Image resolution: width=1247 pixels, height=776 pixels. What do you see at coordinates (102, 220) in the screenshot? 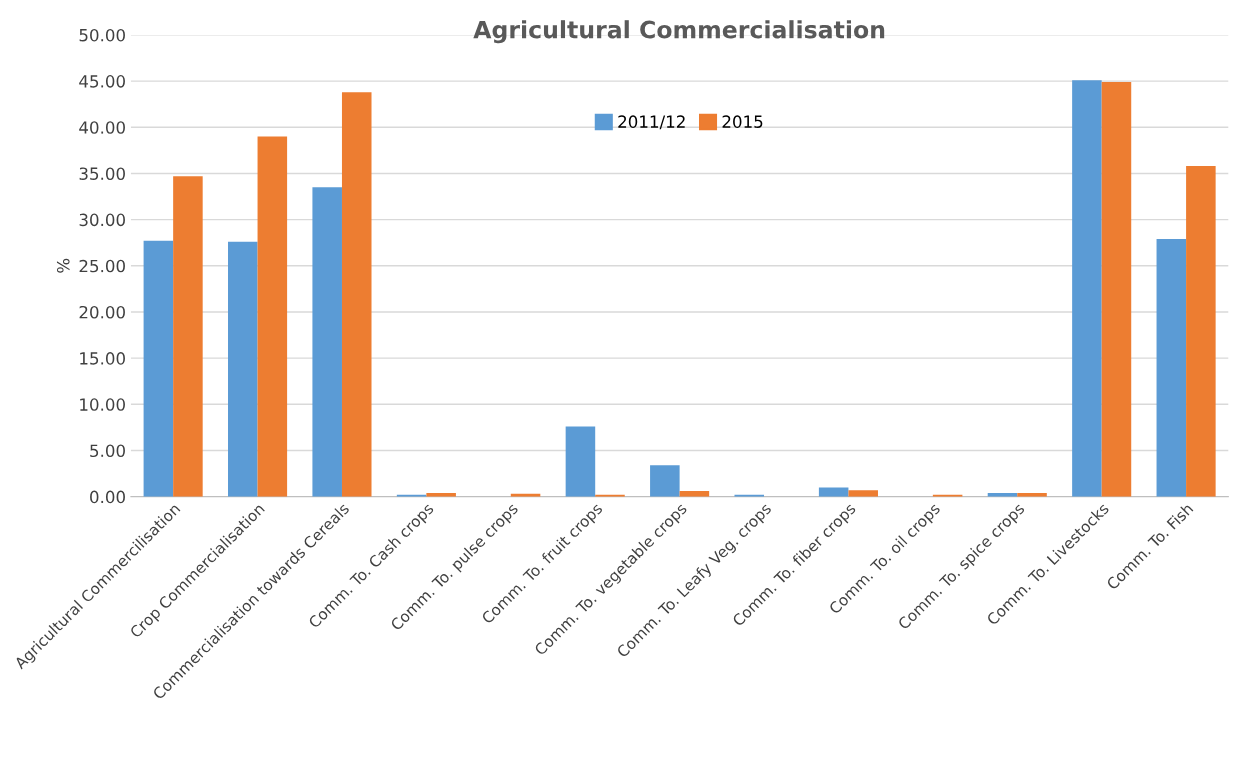
I see `y-tick-label: 30.00` at bounding box center [102, 220].